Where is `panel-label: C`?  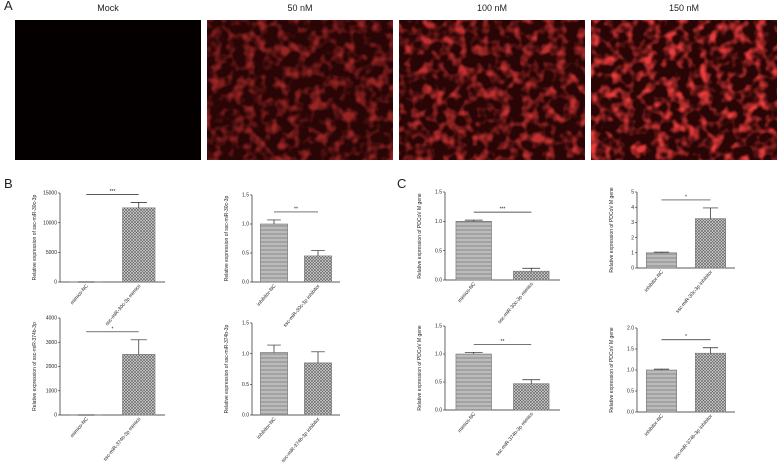
panel-label: C is located at coordinates (401, 183).